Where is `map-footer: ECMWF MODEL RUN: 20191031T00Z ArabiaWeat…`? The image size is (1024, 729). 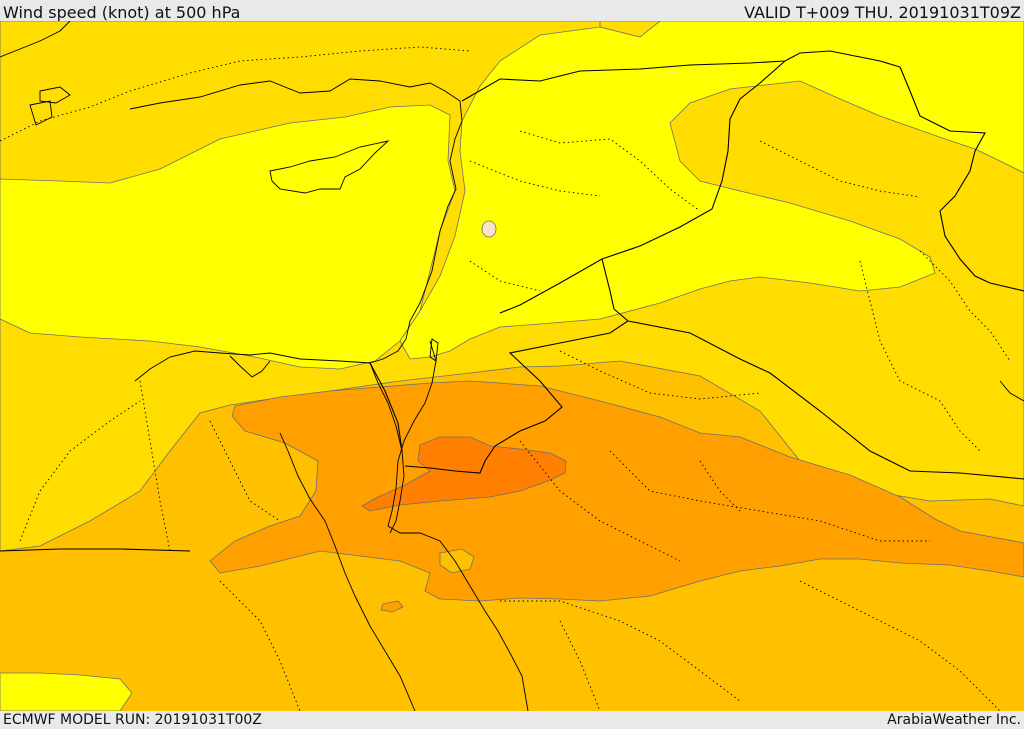
map-footer: ECMWF MODEL RUN: 20191031T00Z ArabiaWeat… is located at coordinates (512, 720).